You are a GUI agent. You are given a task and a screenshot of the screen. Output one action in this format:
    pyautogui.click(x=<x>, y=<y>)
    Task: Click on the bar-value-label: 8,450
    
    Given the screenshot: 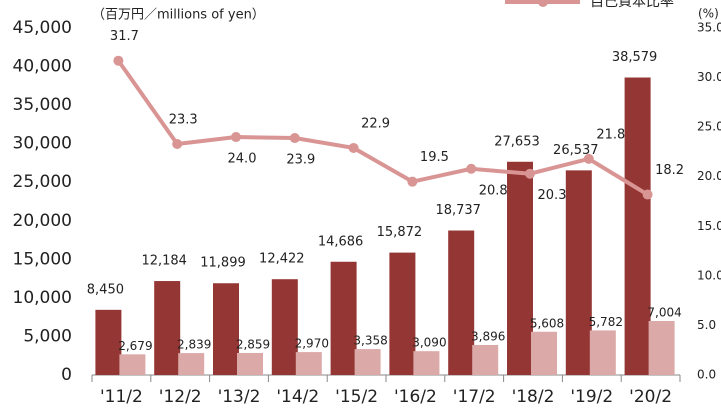 What is the action you would take?
    pyautogui.click(x=105, y=289)
    